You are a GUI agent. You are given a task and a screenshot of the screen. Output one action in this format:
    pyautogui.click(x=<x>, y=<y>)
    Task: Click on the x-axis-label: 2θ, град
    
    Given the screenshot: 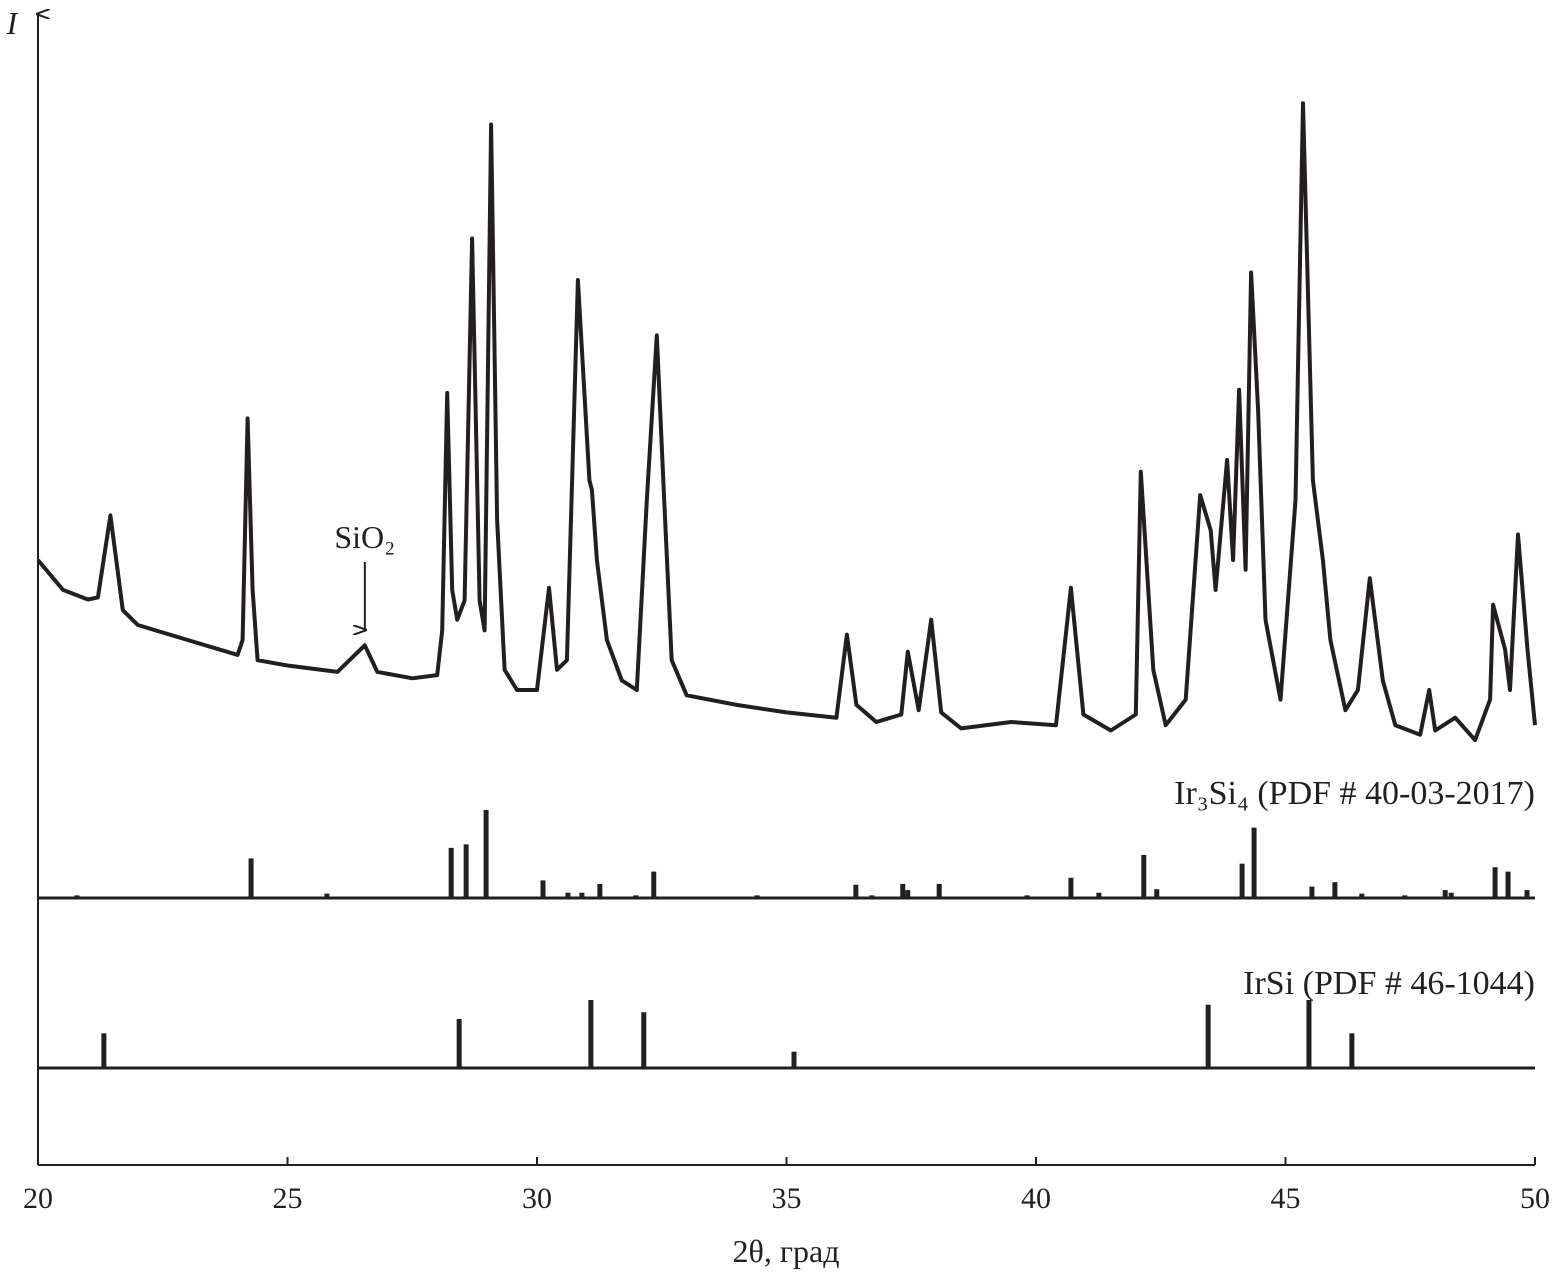 What is the action you would take?
    pyautogui.click(x=786, y=1251)
    